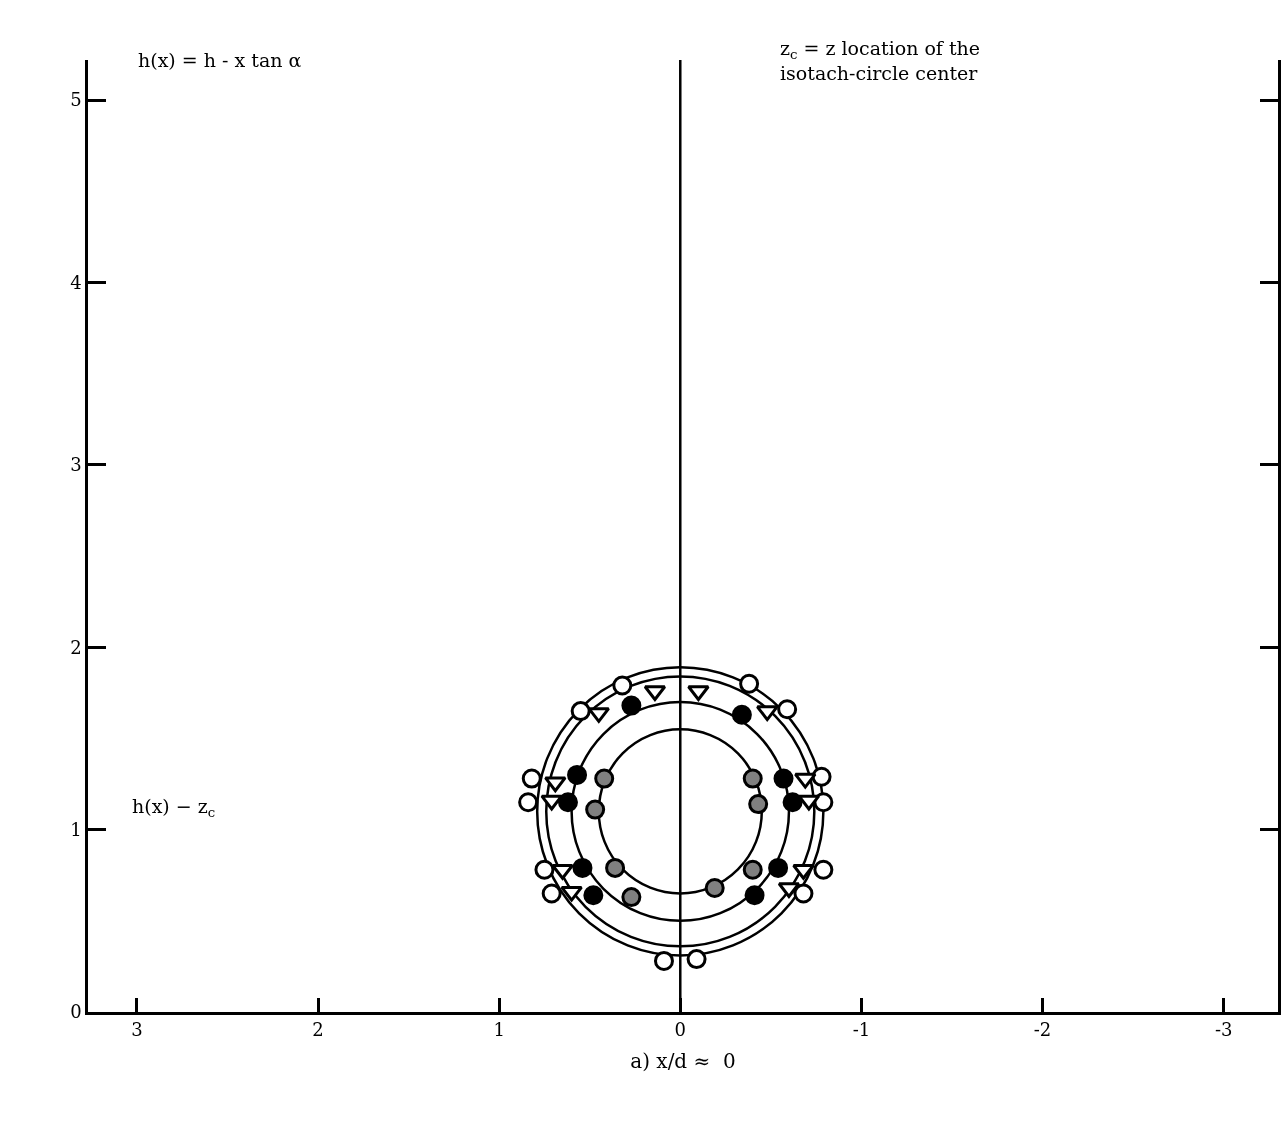 The width and height of the screenshot is (1285, 1122). What do you see at coordinates (1042, 1030) in the screenshot?
I see `x-tick-label: -2` at bounding box center [1042, 1030].